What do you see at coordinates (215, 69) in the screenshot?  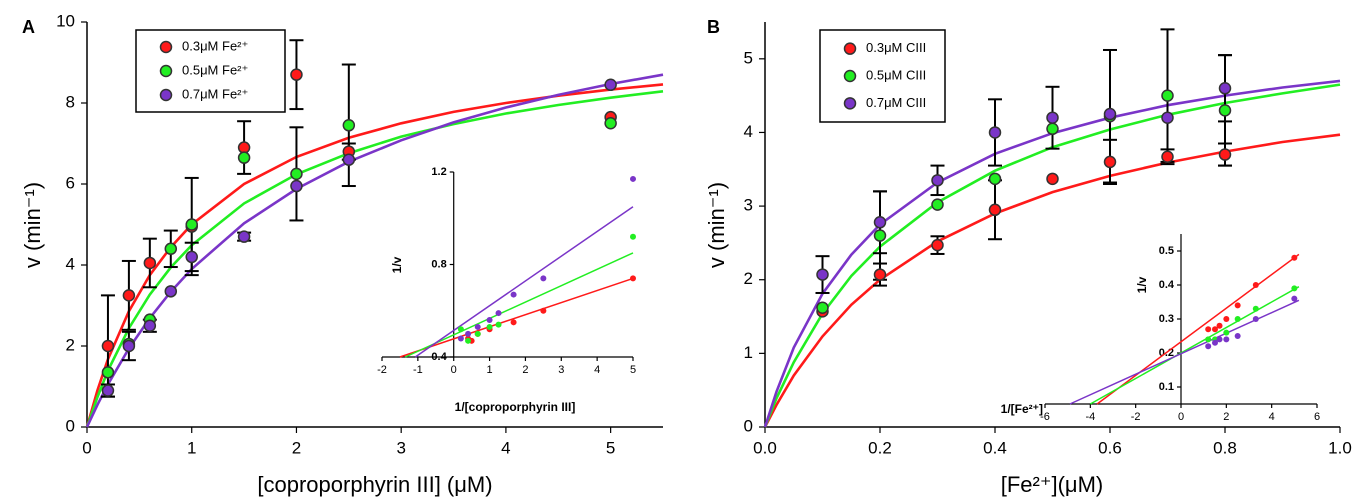 I see `legend-label: 0.5μM Fe²⁺` at bounding box center [215, 69].